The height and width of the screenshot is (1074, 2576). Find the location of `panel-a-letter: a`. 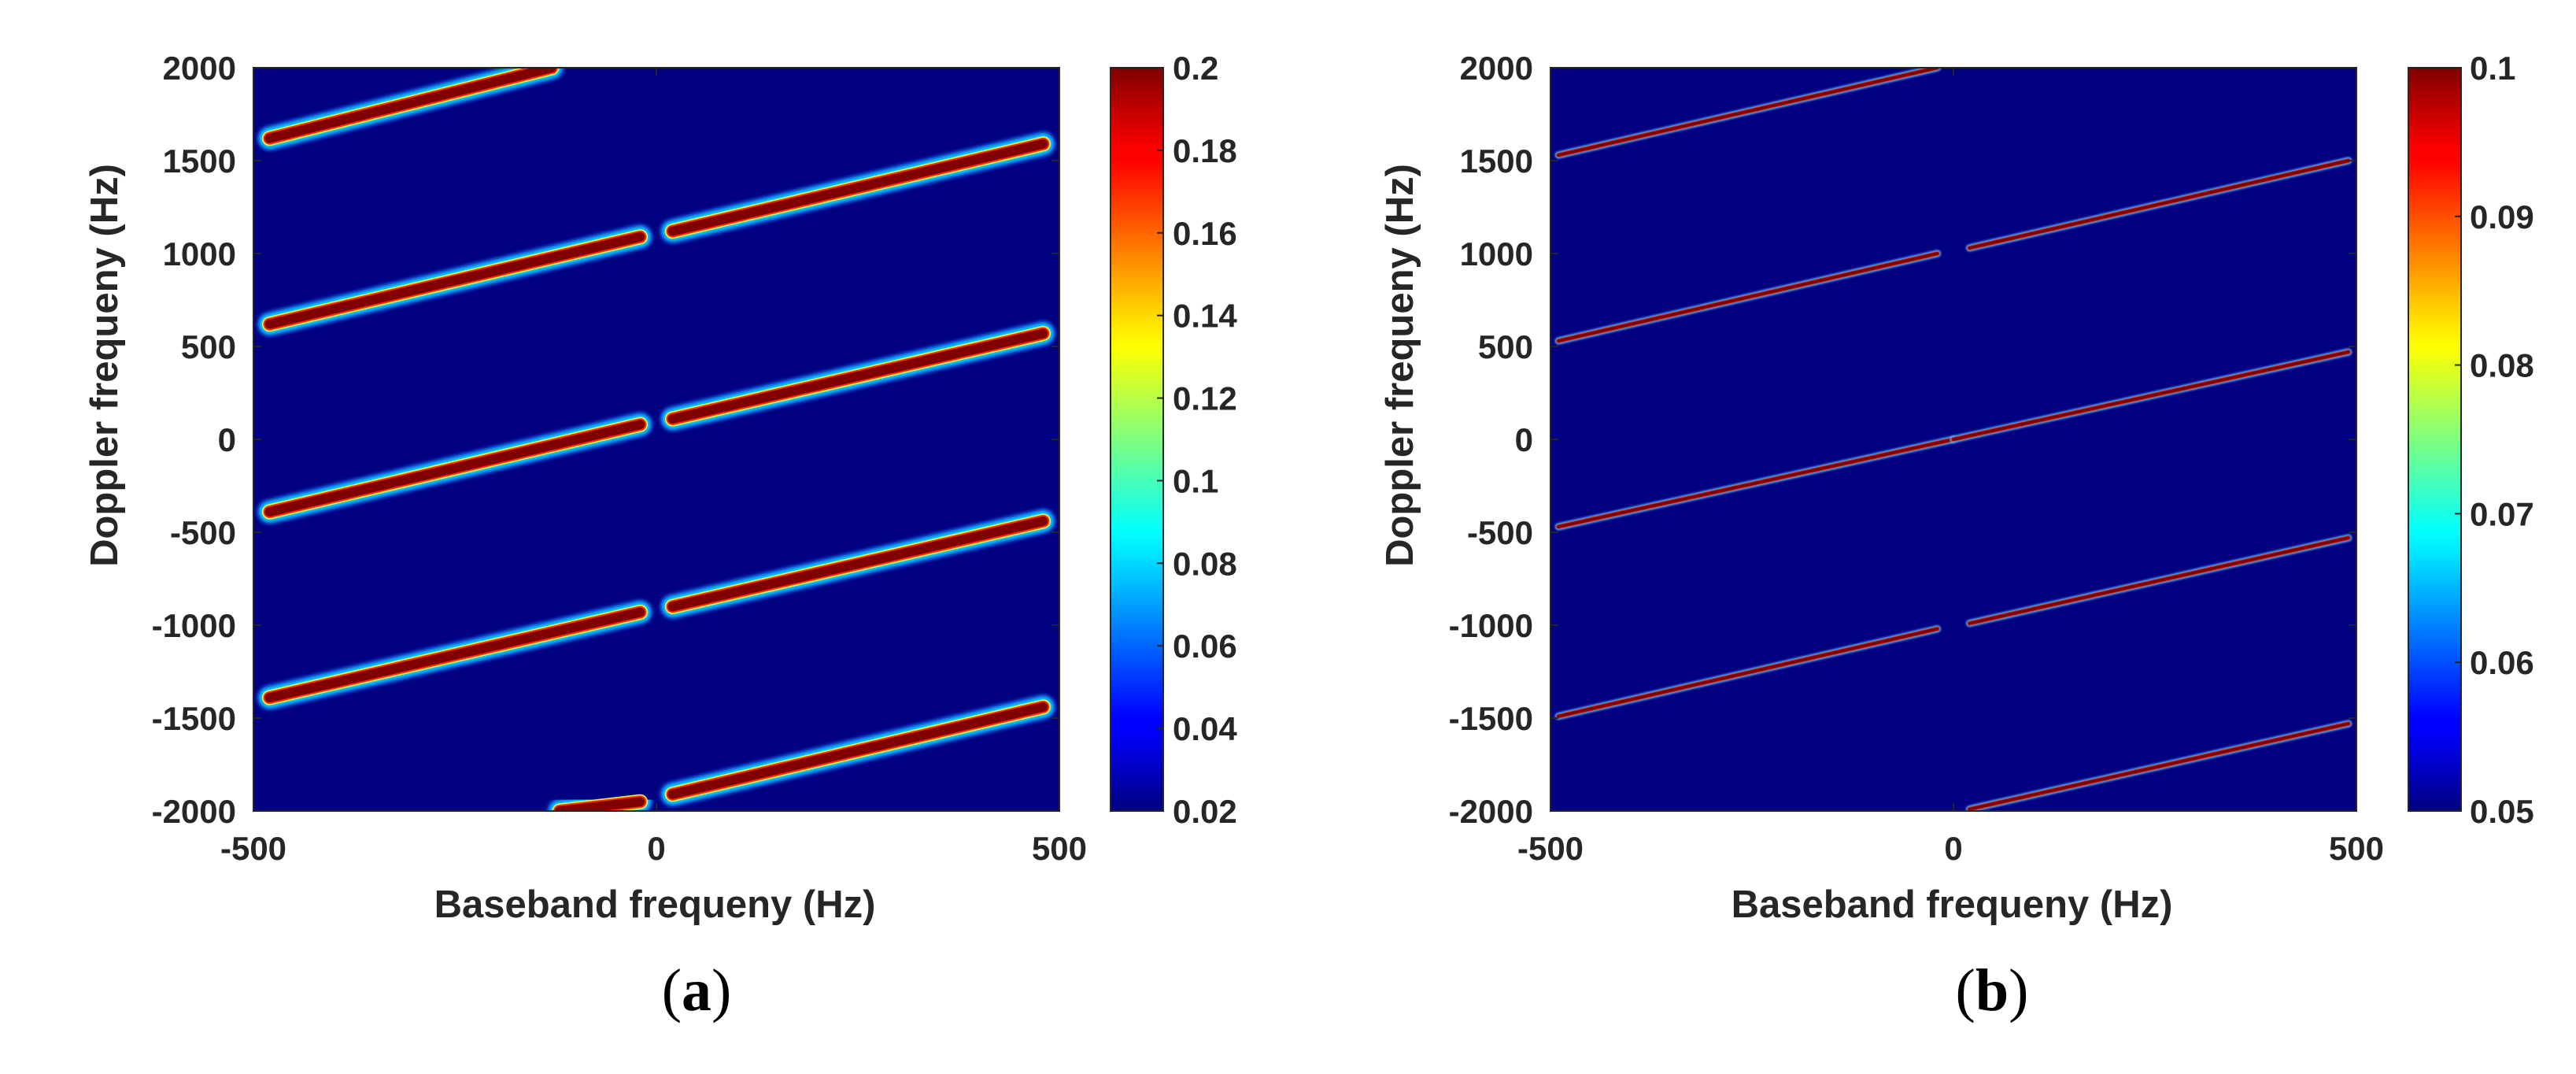

panel-a-letter: a is located at coordinates (696, 990).